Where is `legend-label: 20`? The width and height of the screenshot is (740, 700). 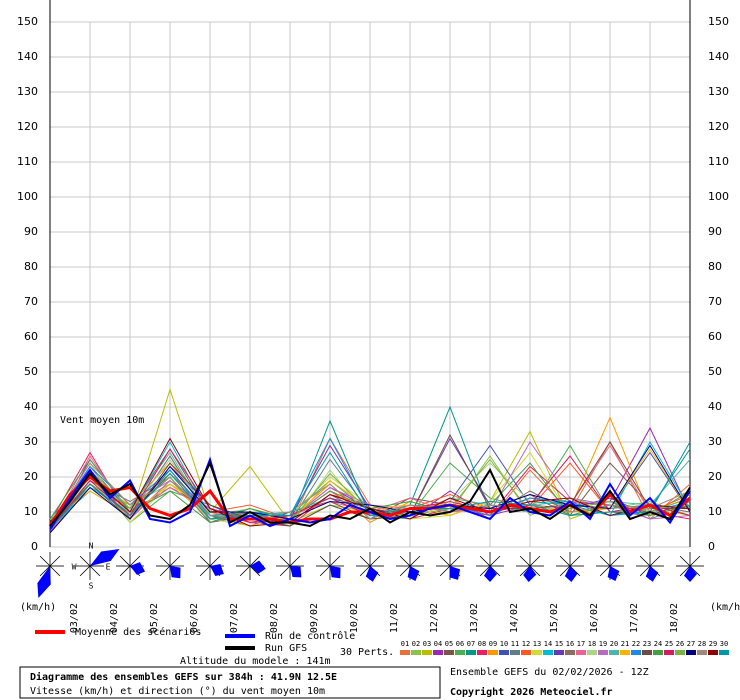
legend-label: 20 is located at coordinates (614, 644).